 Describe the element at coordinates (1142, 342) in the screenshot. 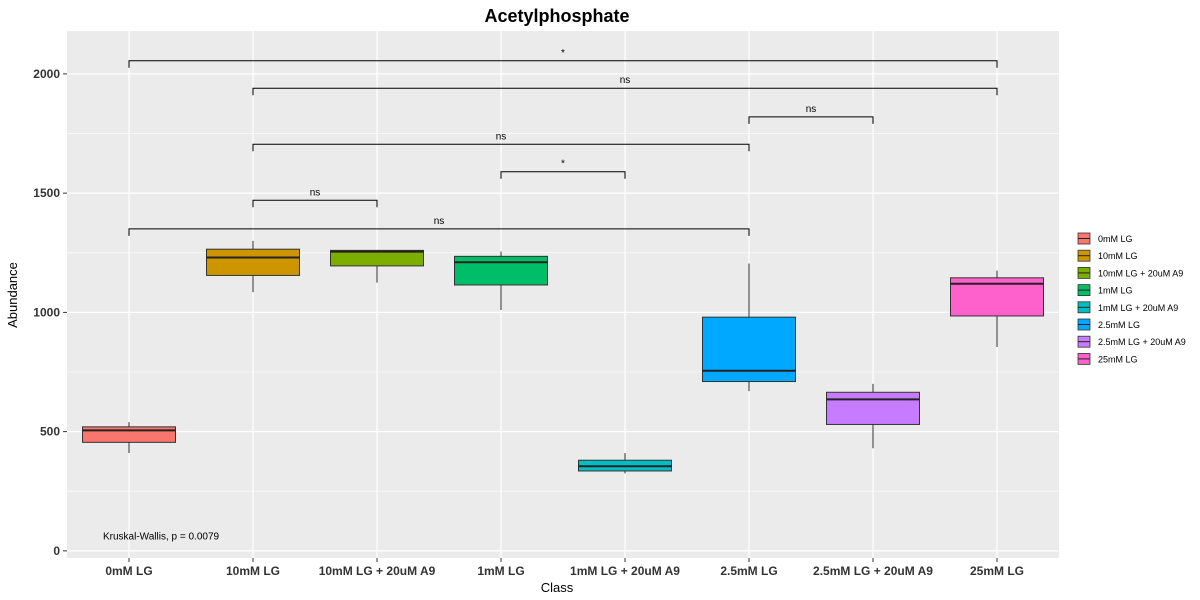

I see `legend-label: 2.5mM LG + 20uM A9` at that location.